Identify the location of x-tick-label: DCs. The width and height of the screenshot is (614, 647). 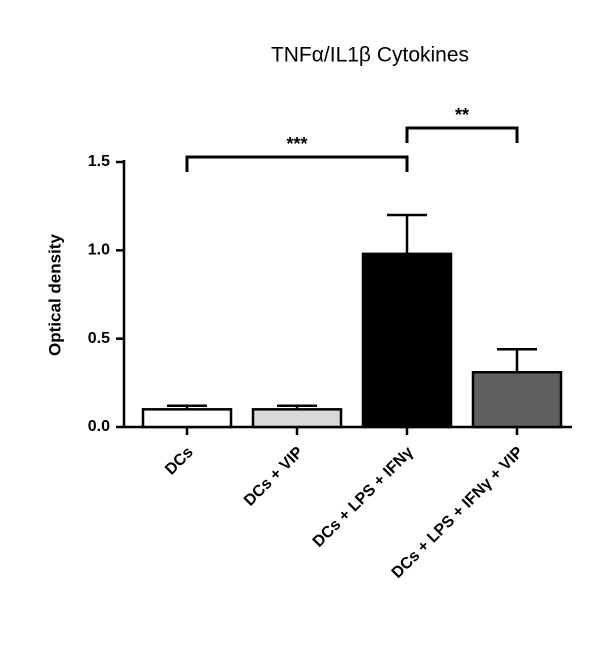
(179, 461).